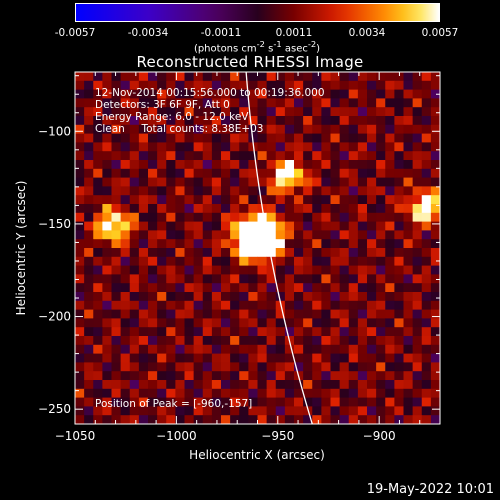  What do you see at coordinates (162, 105) in the screenshot?
I see `detectors-annotation: Detectors: 3F 6F 9F, Att 0` at bounding box center [162, 105].